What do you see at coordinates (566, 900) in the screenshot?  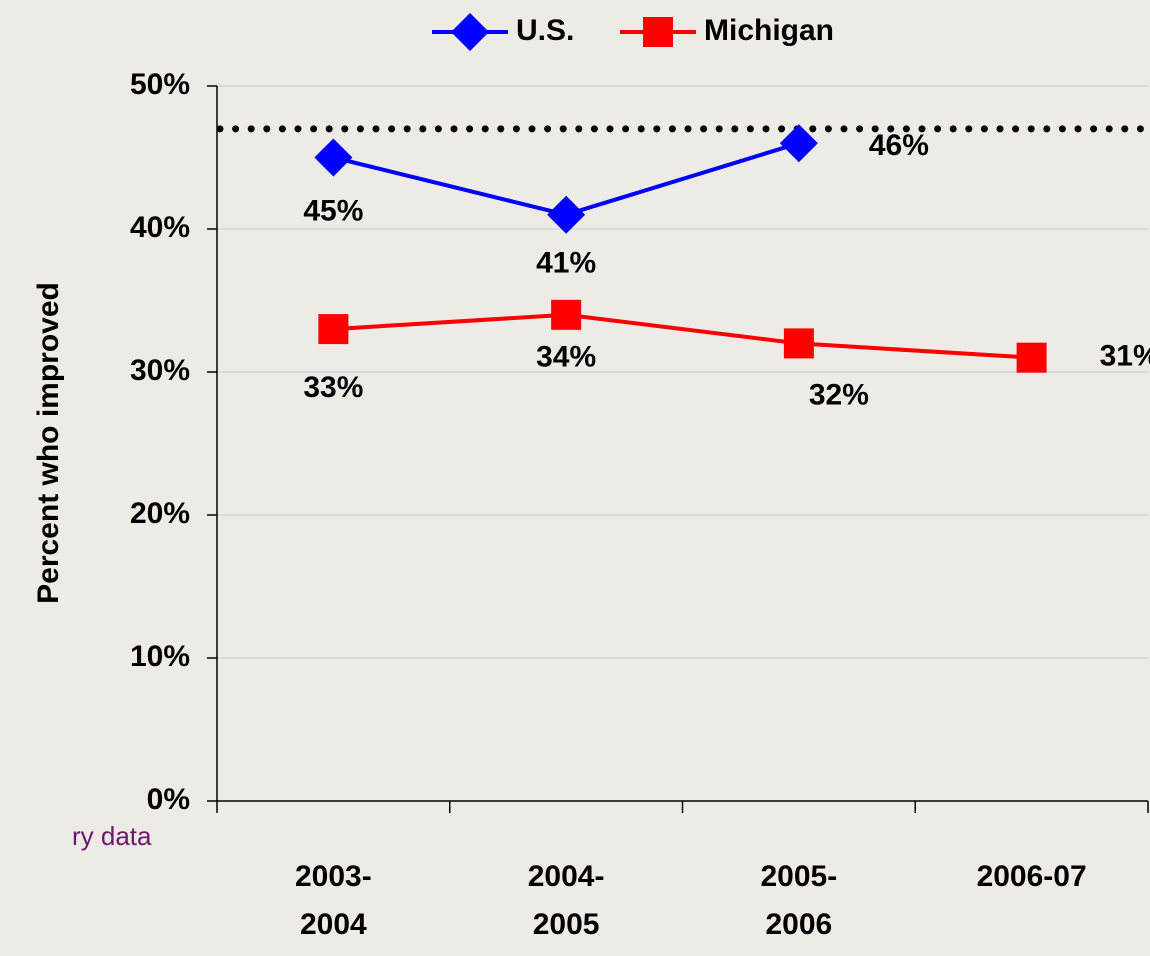 I see `x-tick-label: 2004-2005` at bounding box center [566, 900].